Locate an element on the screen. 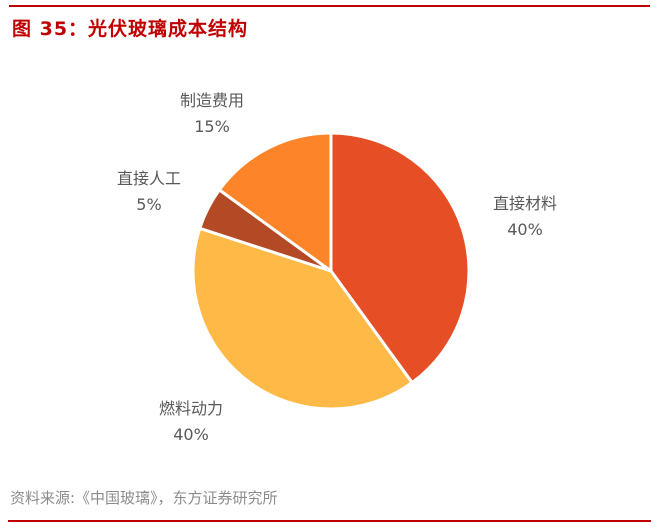 This screenshot has height=525, width=655. label-fuel-power: 燃料动力 40% is located at coordinates (191, 422).